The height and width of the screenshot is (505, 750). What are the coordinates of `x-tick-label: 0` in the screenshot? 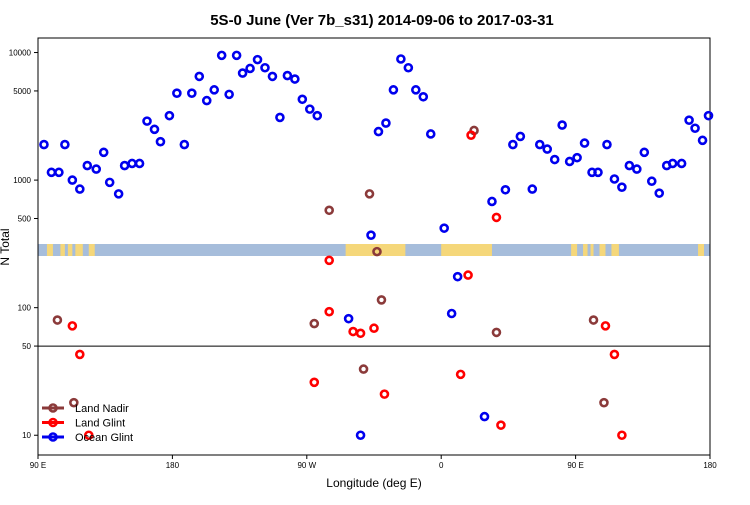 It's located at (441, 465).